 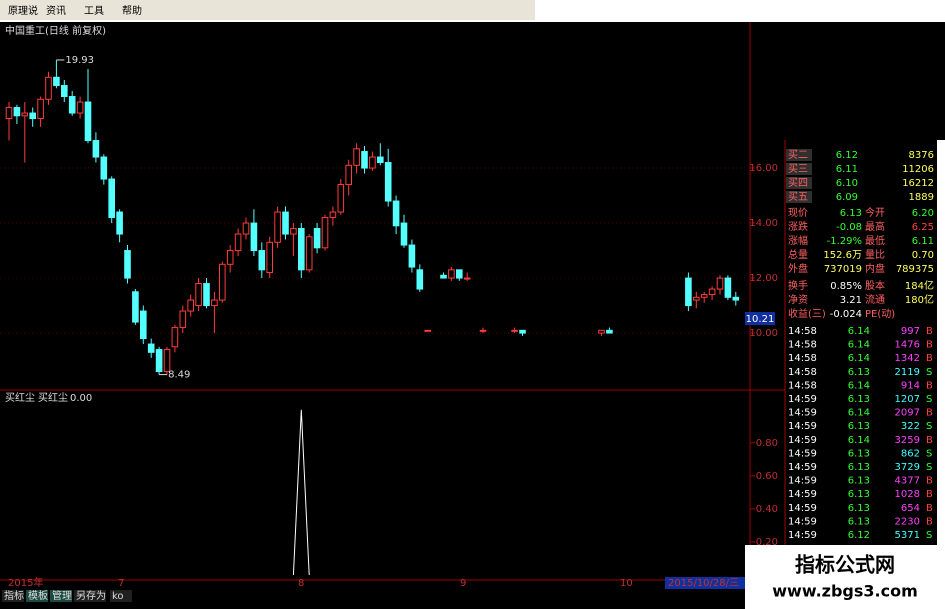 I want to click on menu-item: 工具, so click(x=94, y=11).